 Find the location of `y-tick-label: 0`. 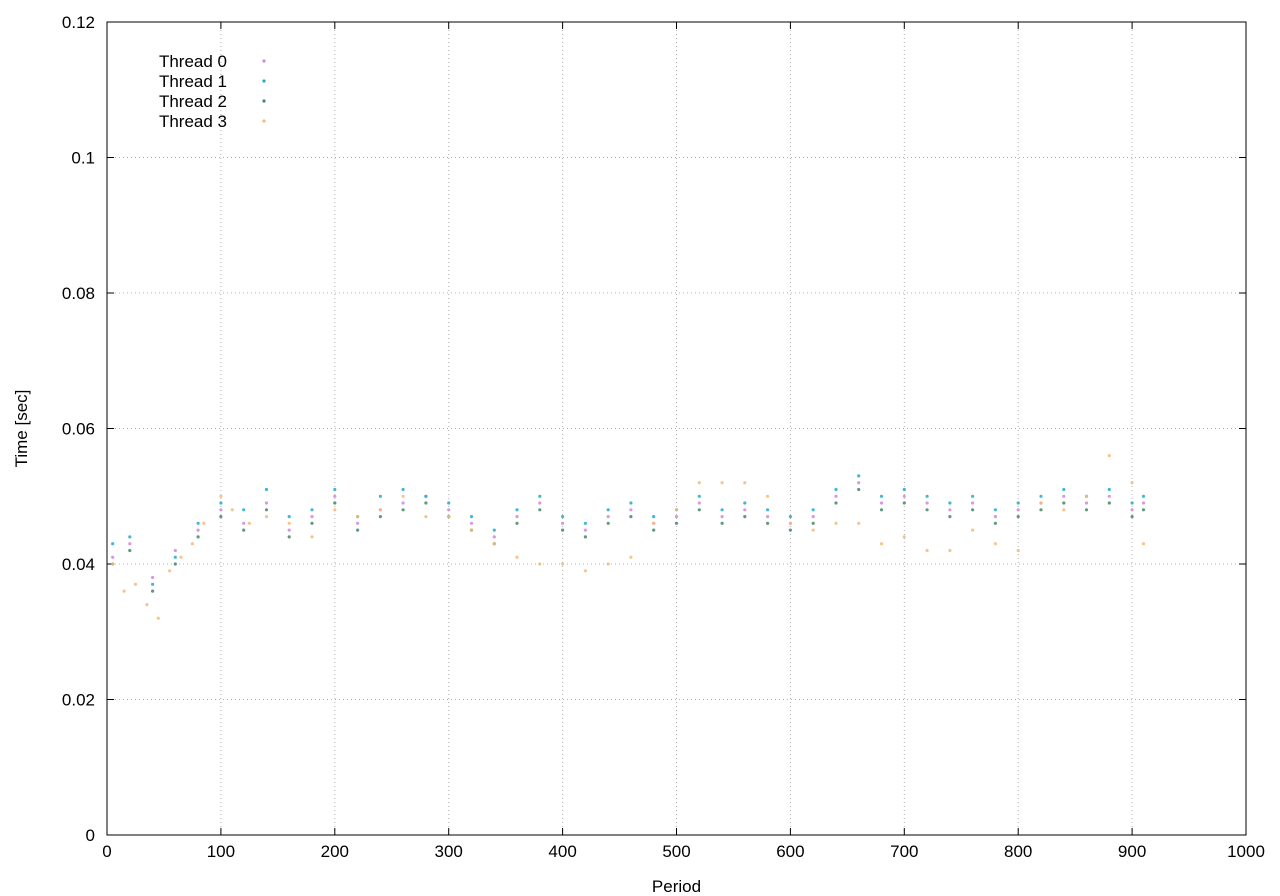

y-tick-label: 0 is located at coordinates (90, 835).